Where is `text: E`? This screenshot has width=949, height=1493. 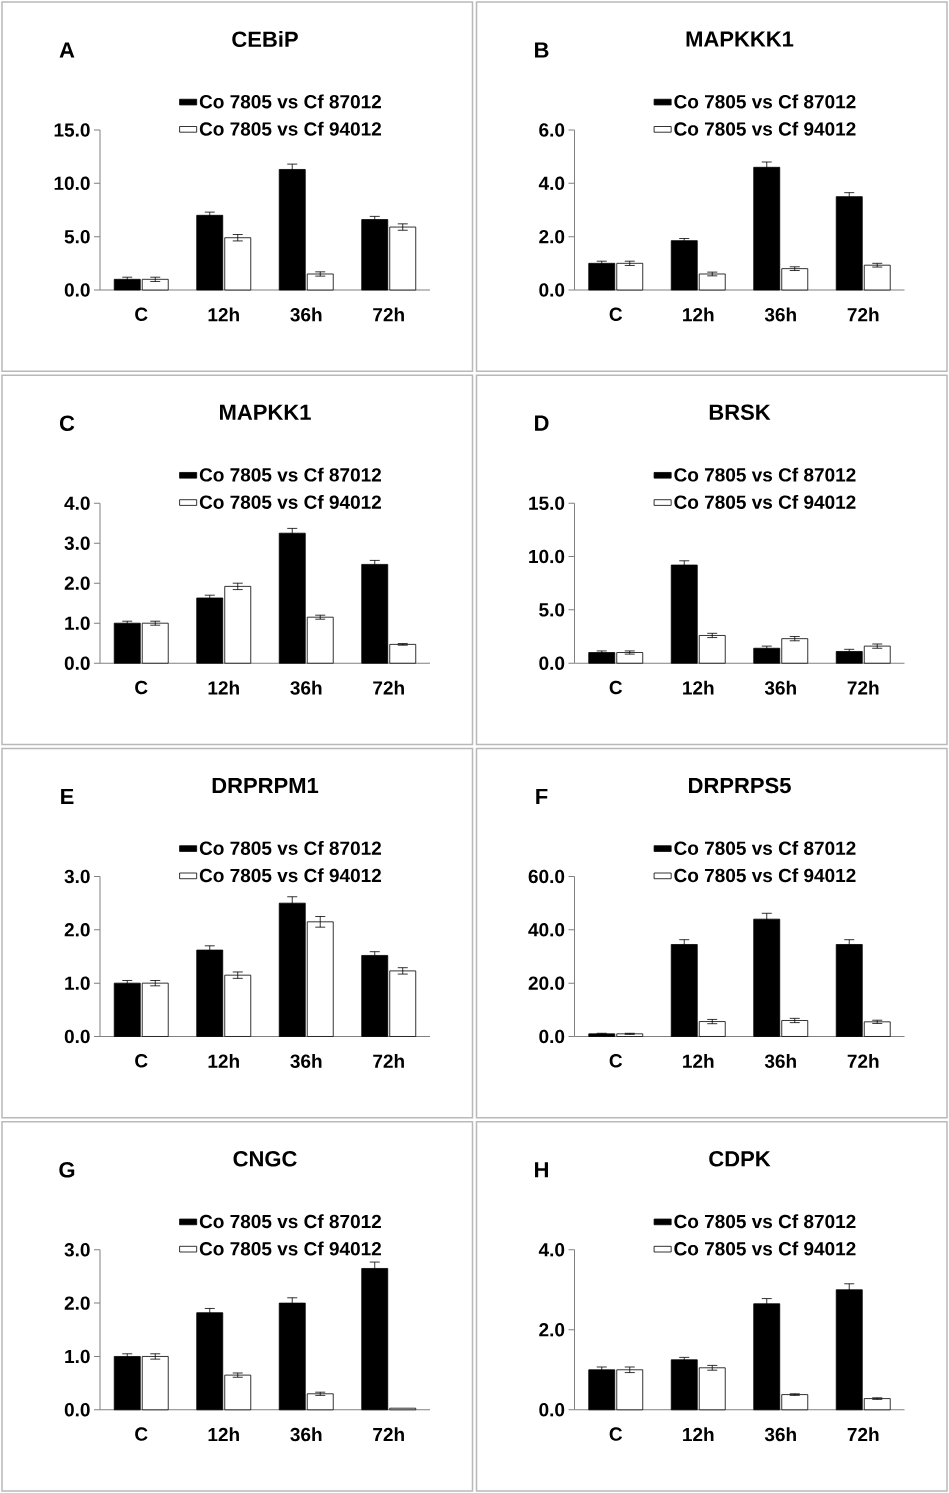 text: E is located at coordinates (67, 796).